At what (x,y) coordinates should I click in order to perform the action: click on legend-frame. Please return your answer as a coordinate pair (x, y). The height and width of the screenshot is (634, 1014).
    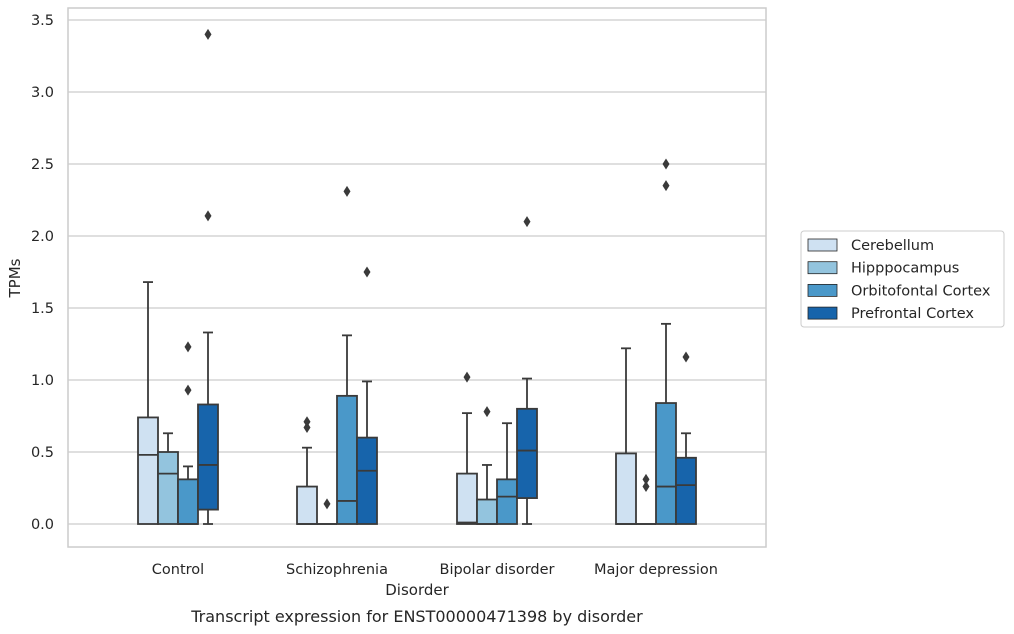
    Looking at the image, I should click on (902, 279).